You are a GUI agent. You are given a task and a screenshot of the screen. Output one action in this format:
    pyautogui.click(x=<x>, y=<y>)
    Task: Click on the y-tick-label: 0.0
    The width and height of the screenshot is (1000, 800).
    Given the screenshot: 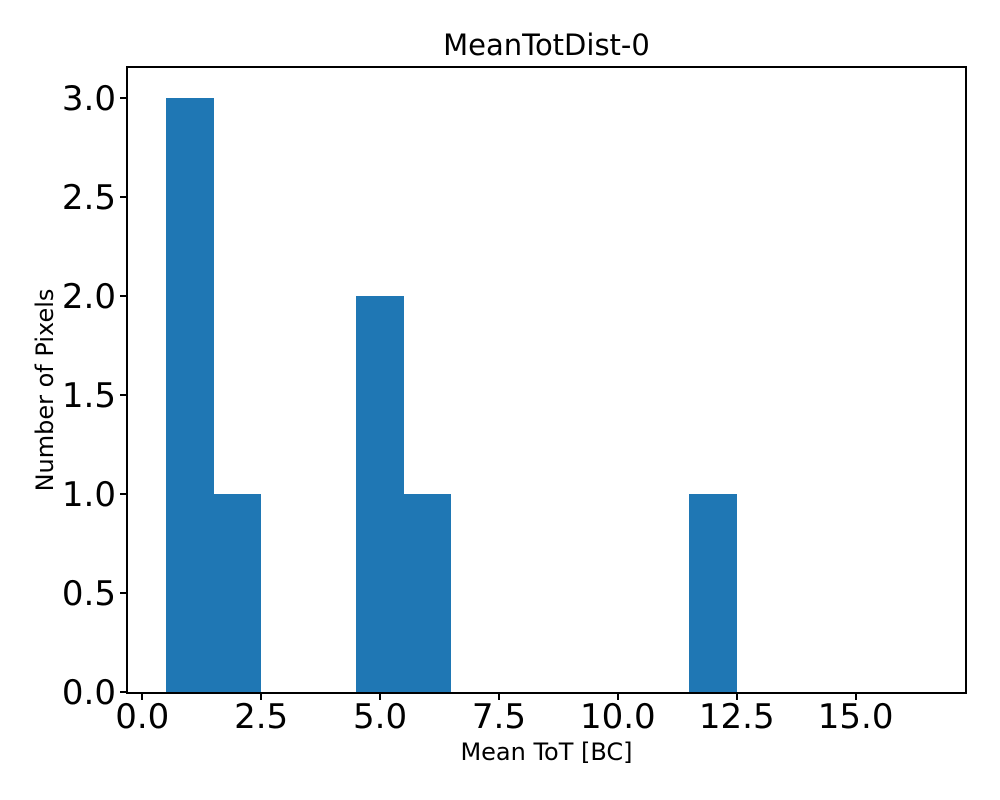 What is the action you would take?
    pyautogui.click(x=88, y=693)
    